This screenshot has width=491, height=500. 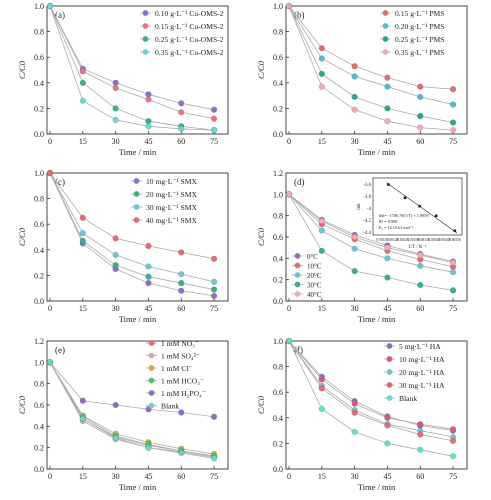 I want to click on inset-annotation: R² = 0.998, so click(x=388, y=221).